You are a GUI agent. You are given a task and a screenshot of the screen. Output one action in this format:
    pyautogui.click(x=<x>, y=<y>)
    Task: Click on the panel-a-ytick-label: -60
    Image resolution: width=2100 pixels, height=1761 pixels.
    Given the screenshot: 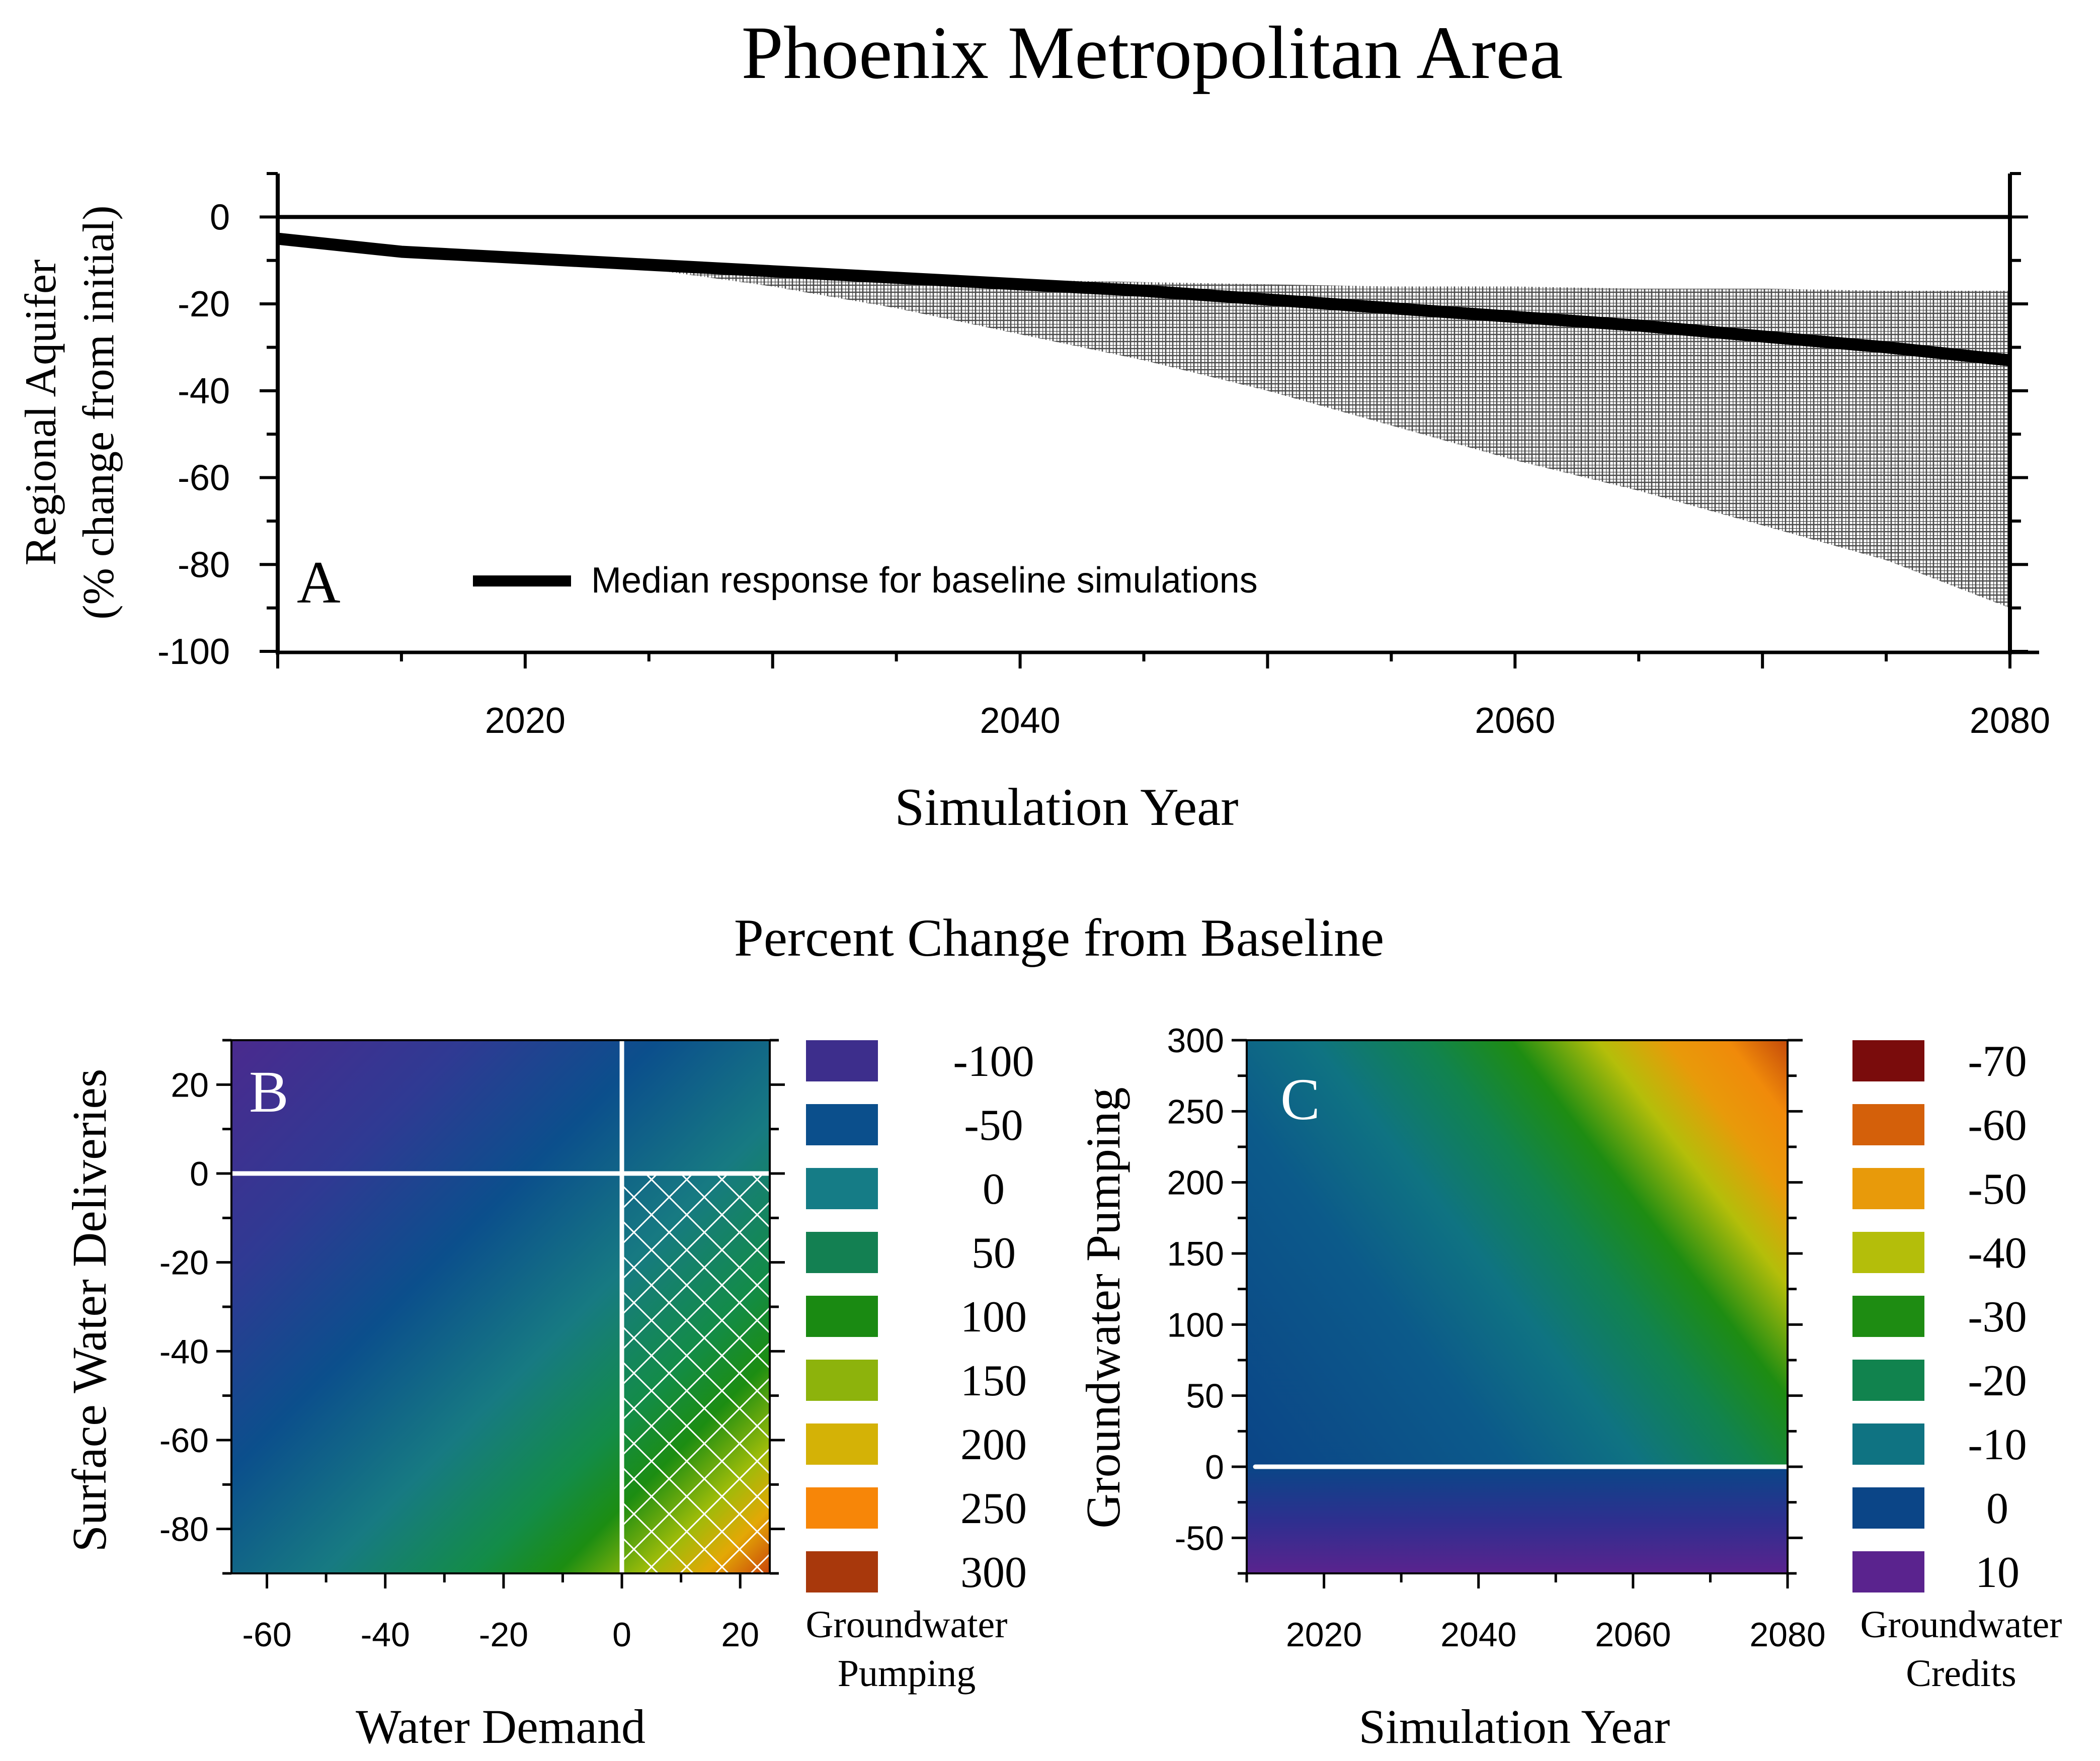 What is the action you would take?
    pyautogui.click(x=204, y=478)
    